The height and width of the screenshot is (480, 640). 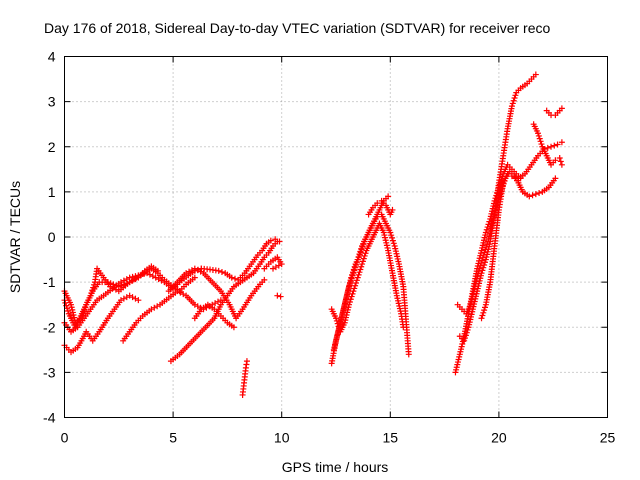 What do you see at coordinates (52, 192) in the screenshot?
I see `y-tick-label: 1` at bounding box center [52, 192].